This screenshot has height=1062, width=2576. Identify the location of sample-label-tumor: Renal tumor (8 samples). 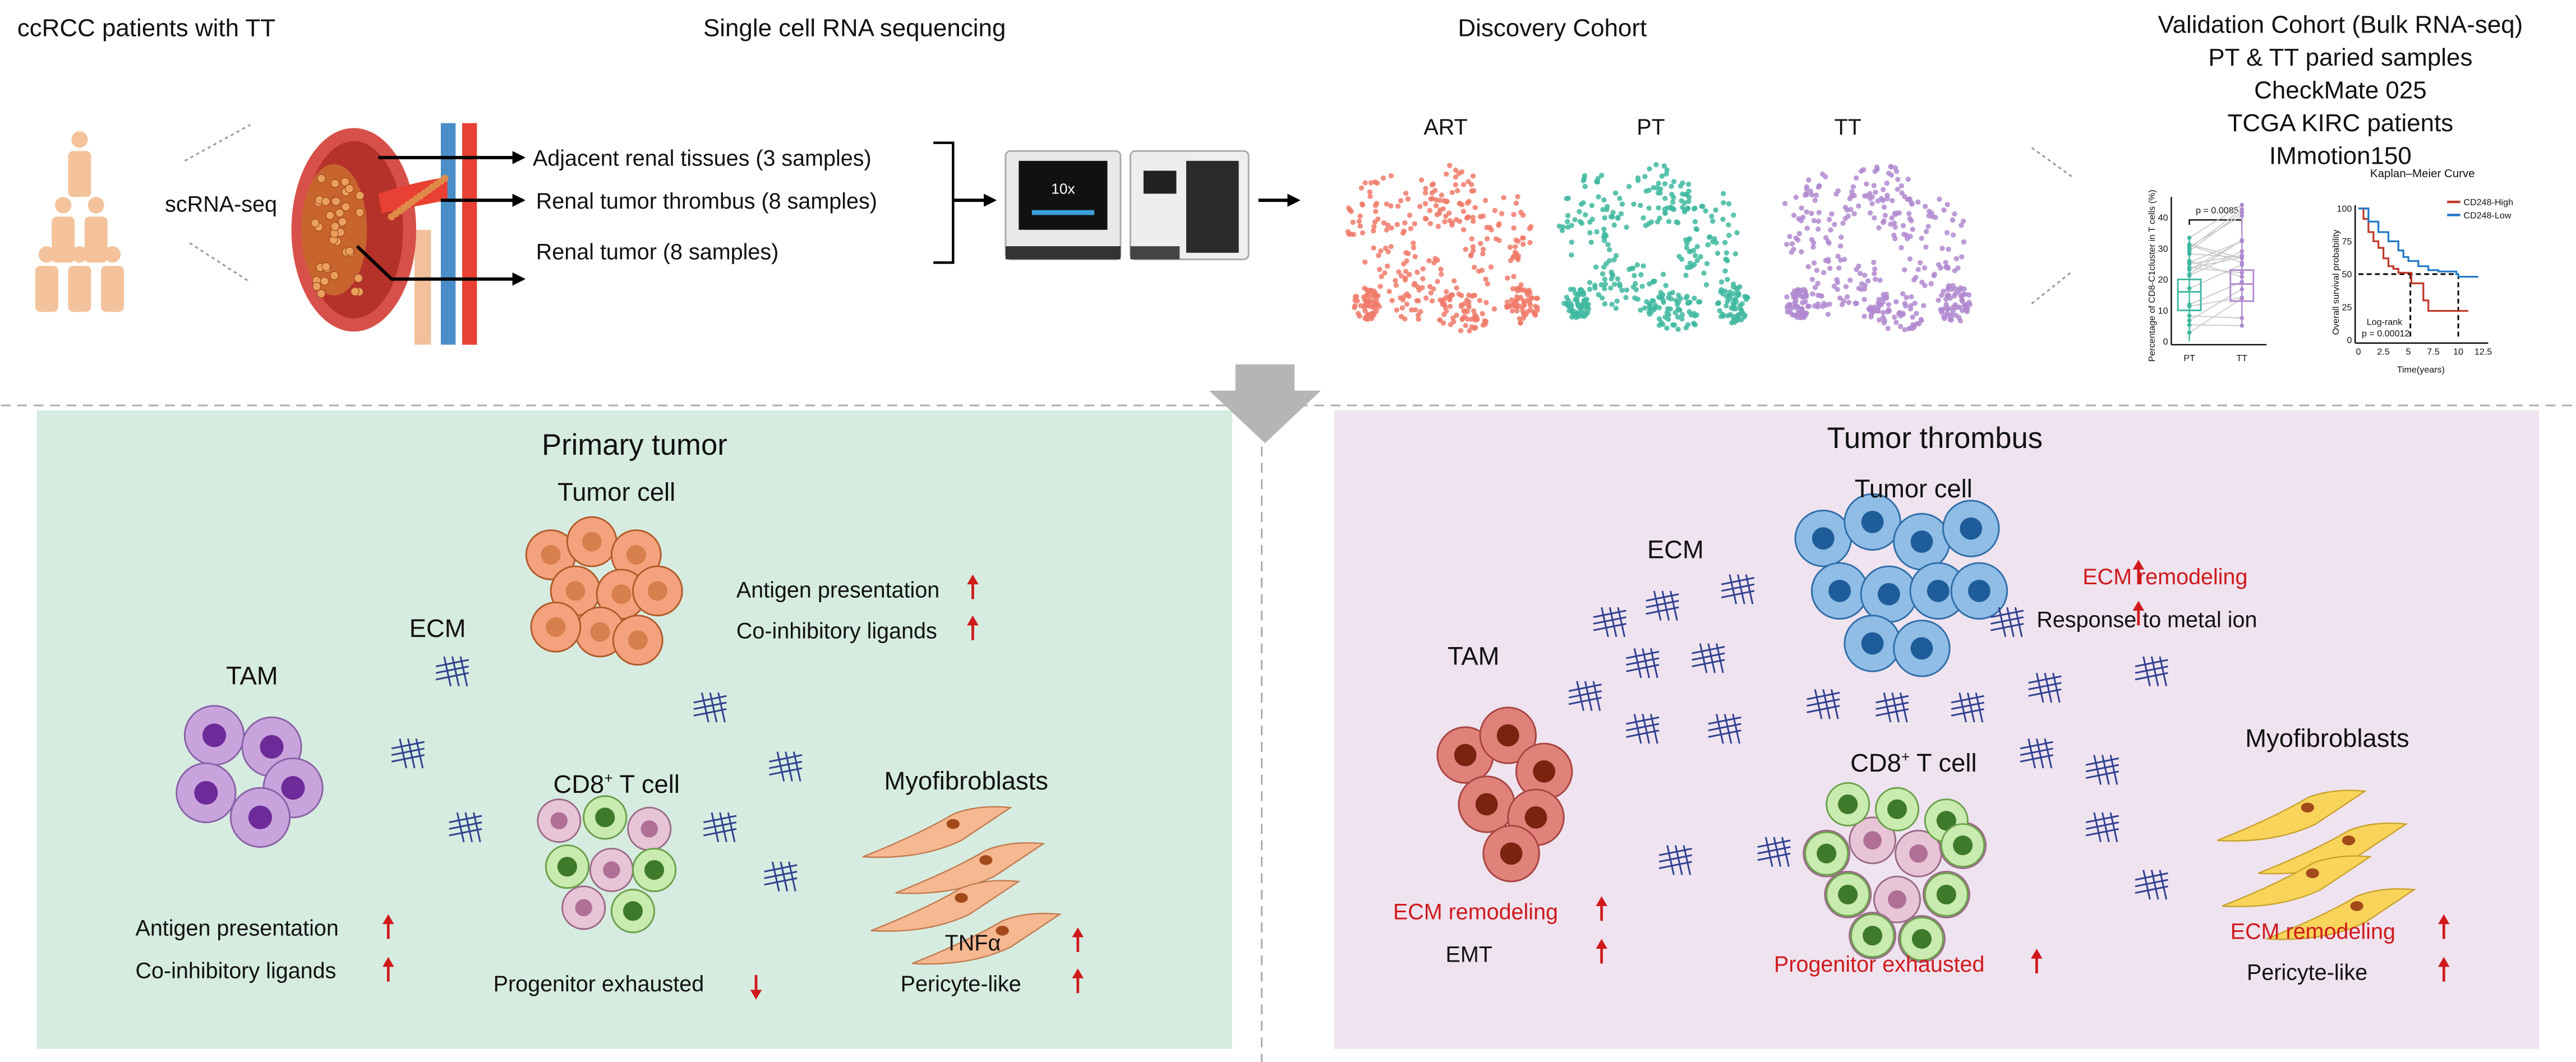
(657, 252).